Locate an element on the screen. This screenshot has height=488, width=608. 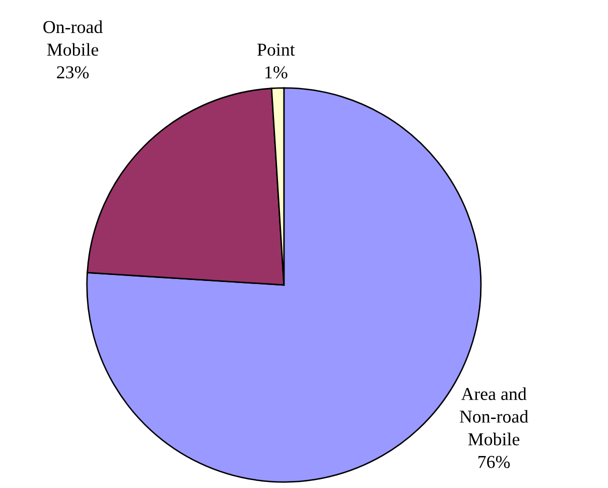
slice-label: Point is located at coordinates (276, 50).